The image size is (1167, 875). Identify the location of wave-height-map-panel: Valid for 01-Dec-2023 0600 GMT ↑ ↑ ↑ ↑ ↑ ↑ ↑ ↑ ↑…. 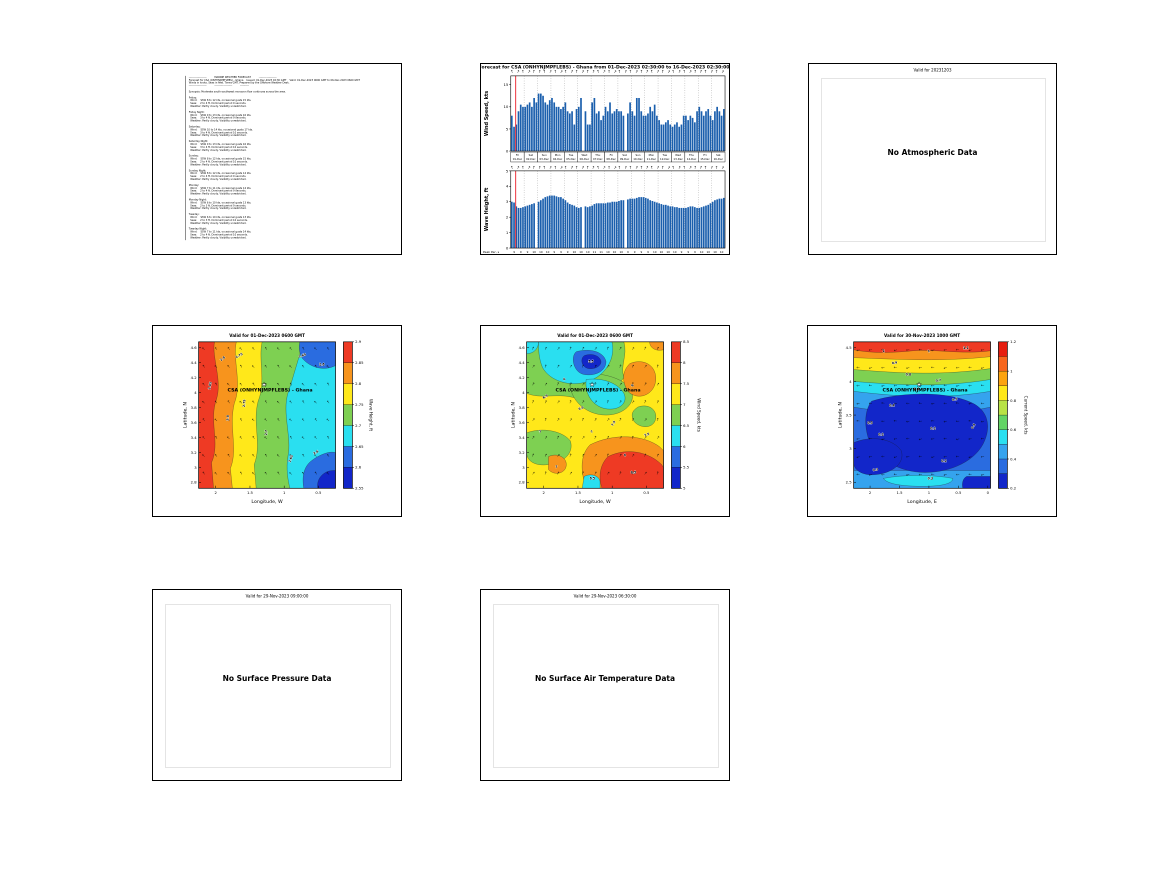
(277, 421).